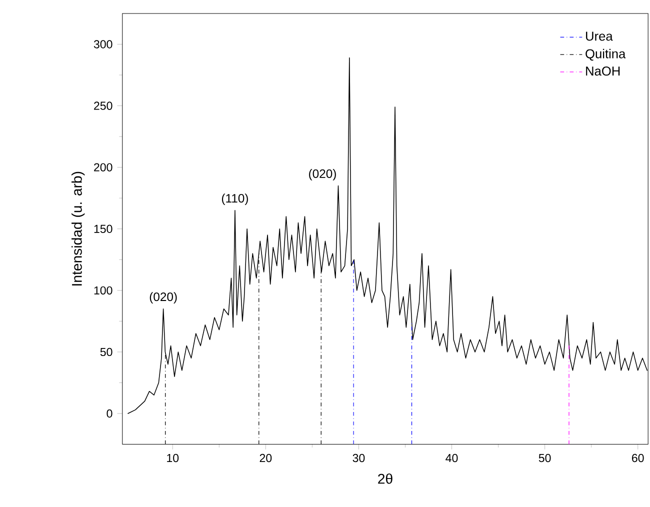 The height and width of the screenshot is (507, 650). I want to click on y-tick-label: 200, so click(103, 167).